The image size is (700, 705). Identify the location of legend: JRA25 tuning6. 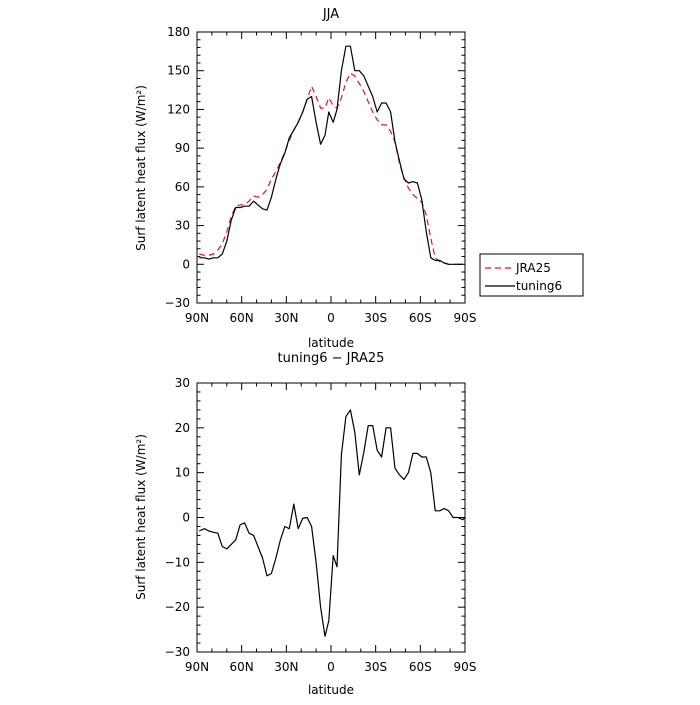
(531, 275).